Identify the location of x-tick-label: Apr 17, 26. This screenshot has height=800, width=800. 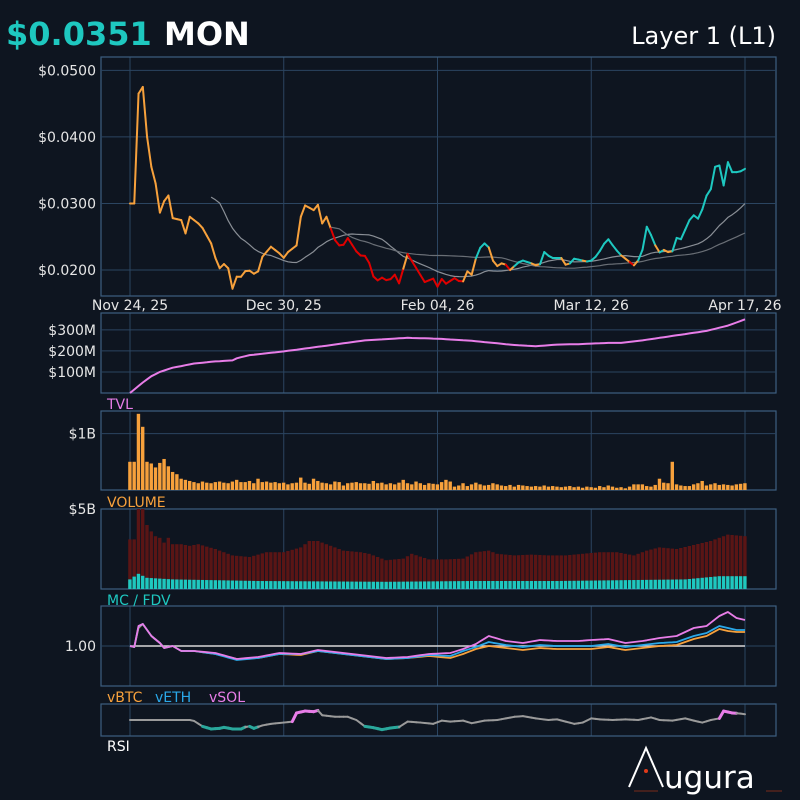
(744, 306).